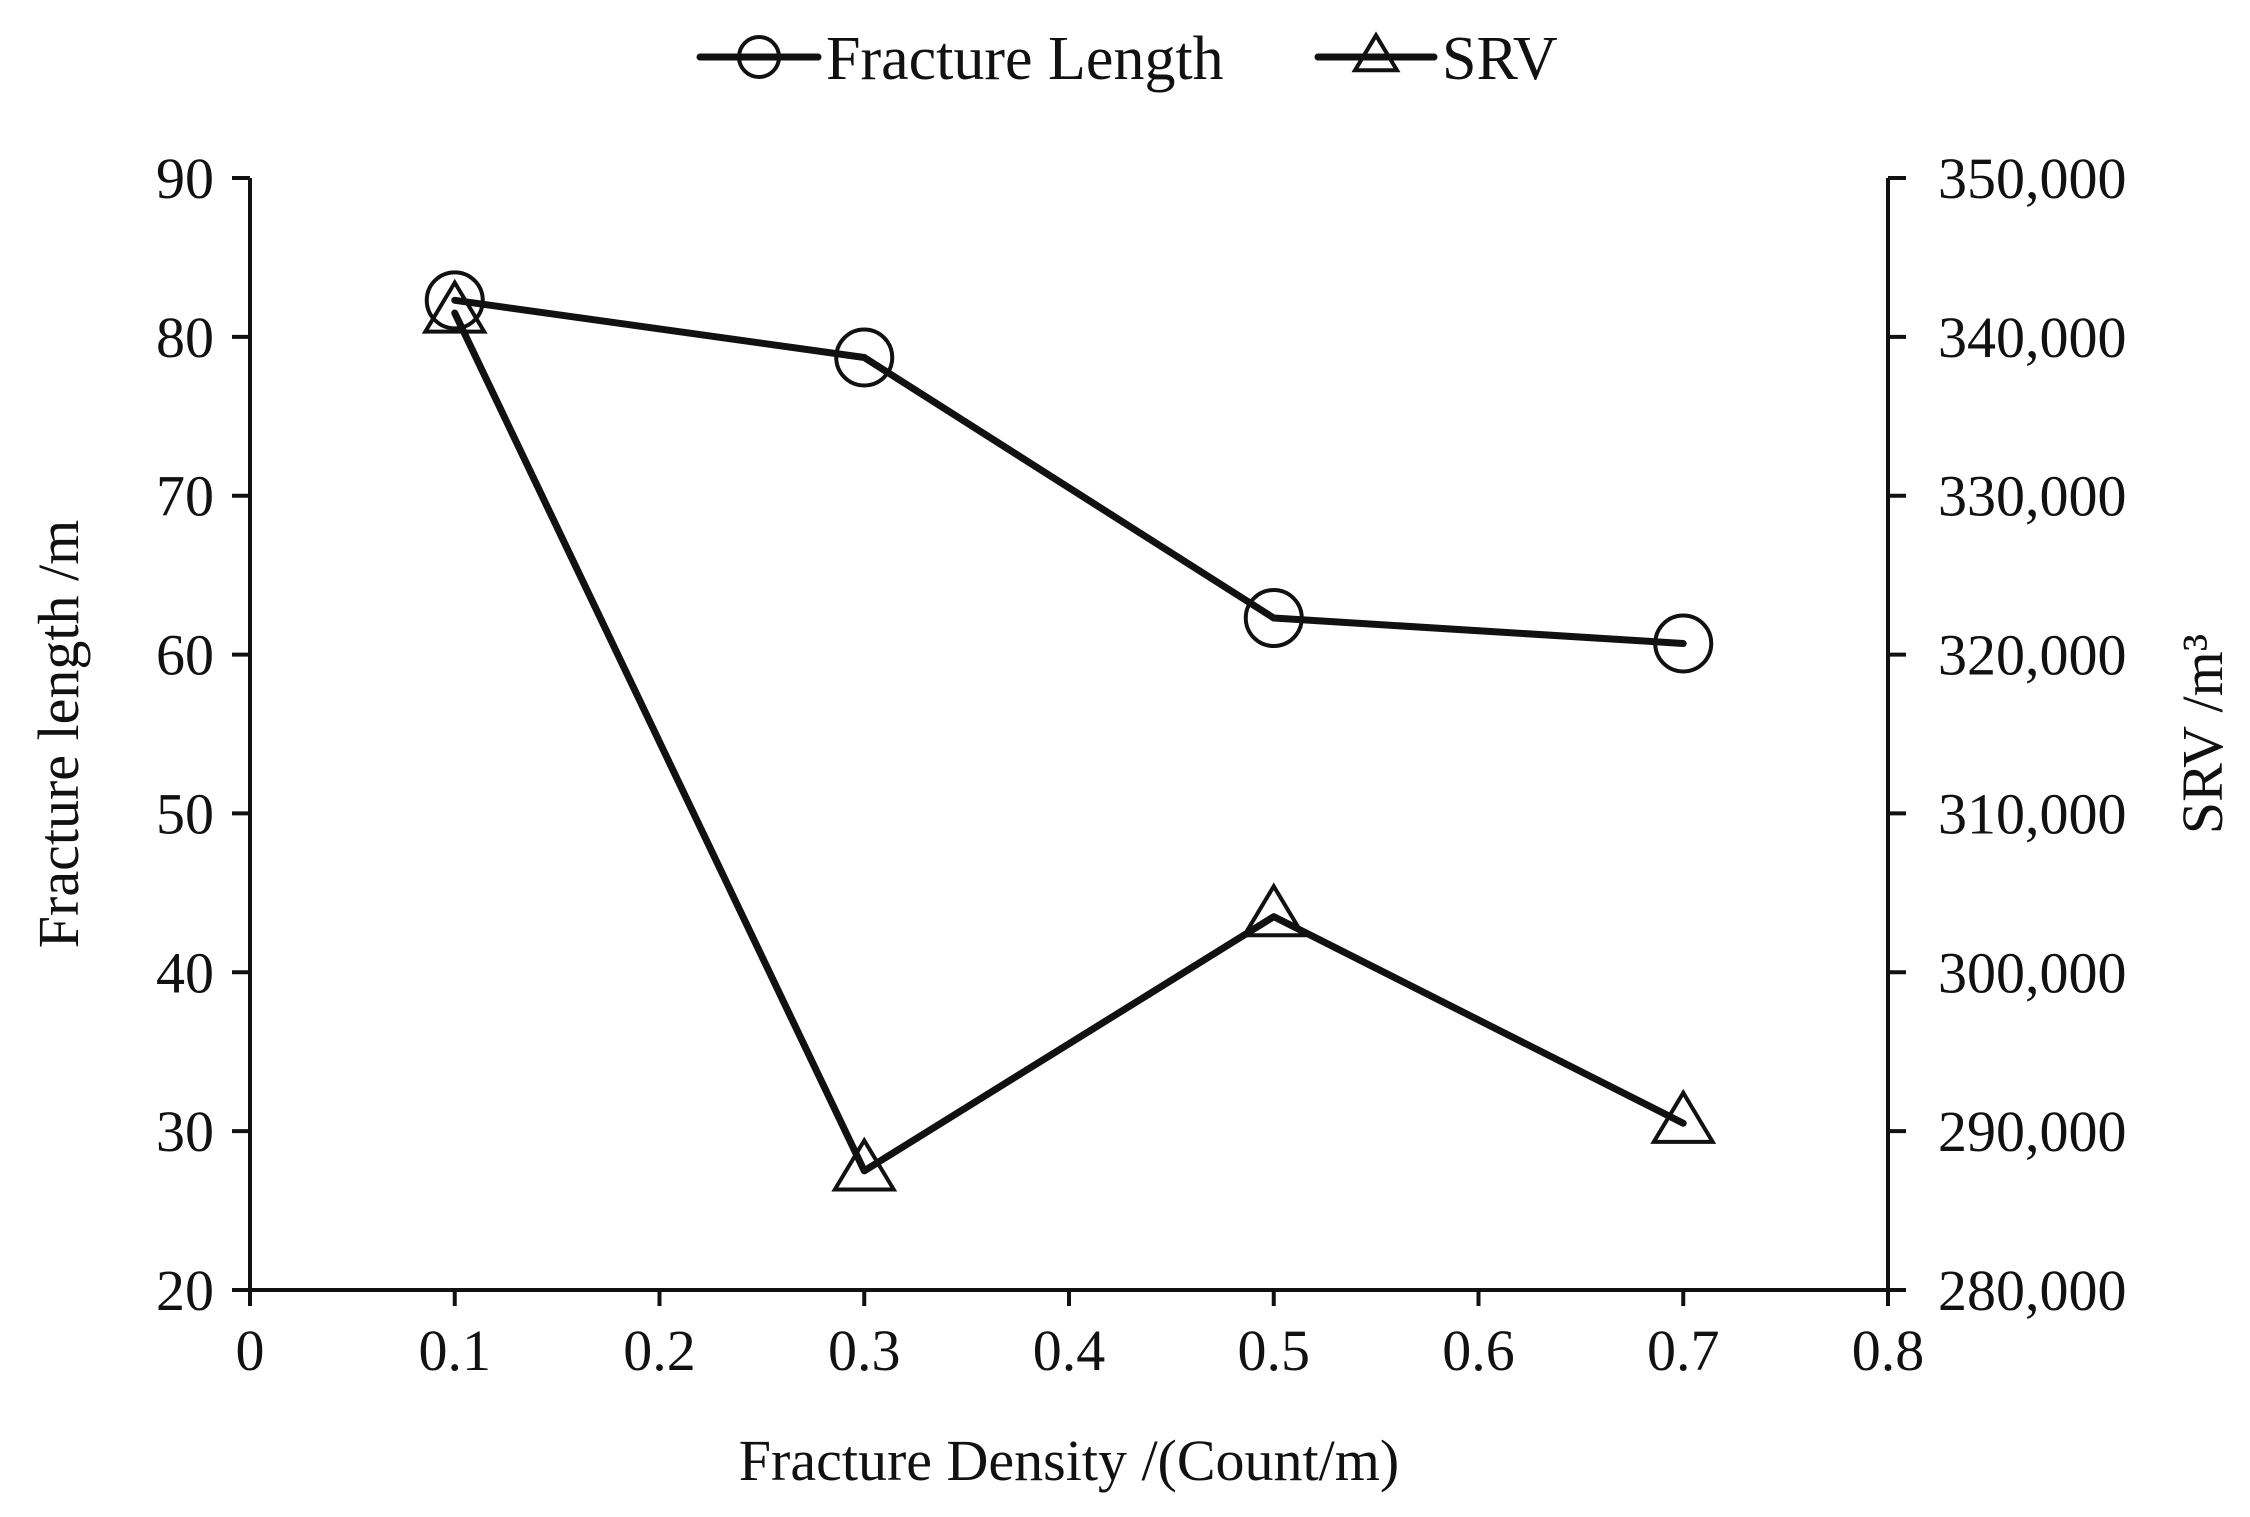  Describe the element at coordinates (58, 734) in the screenshot. I see `left-y-axis-title: Fracture length /m` at that location.